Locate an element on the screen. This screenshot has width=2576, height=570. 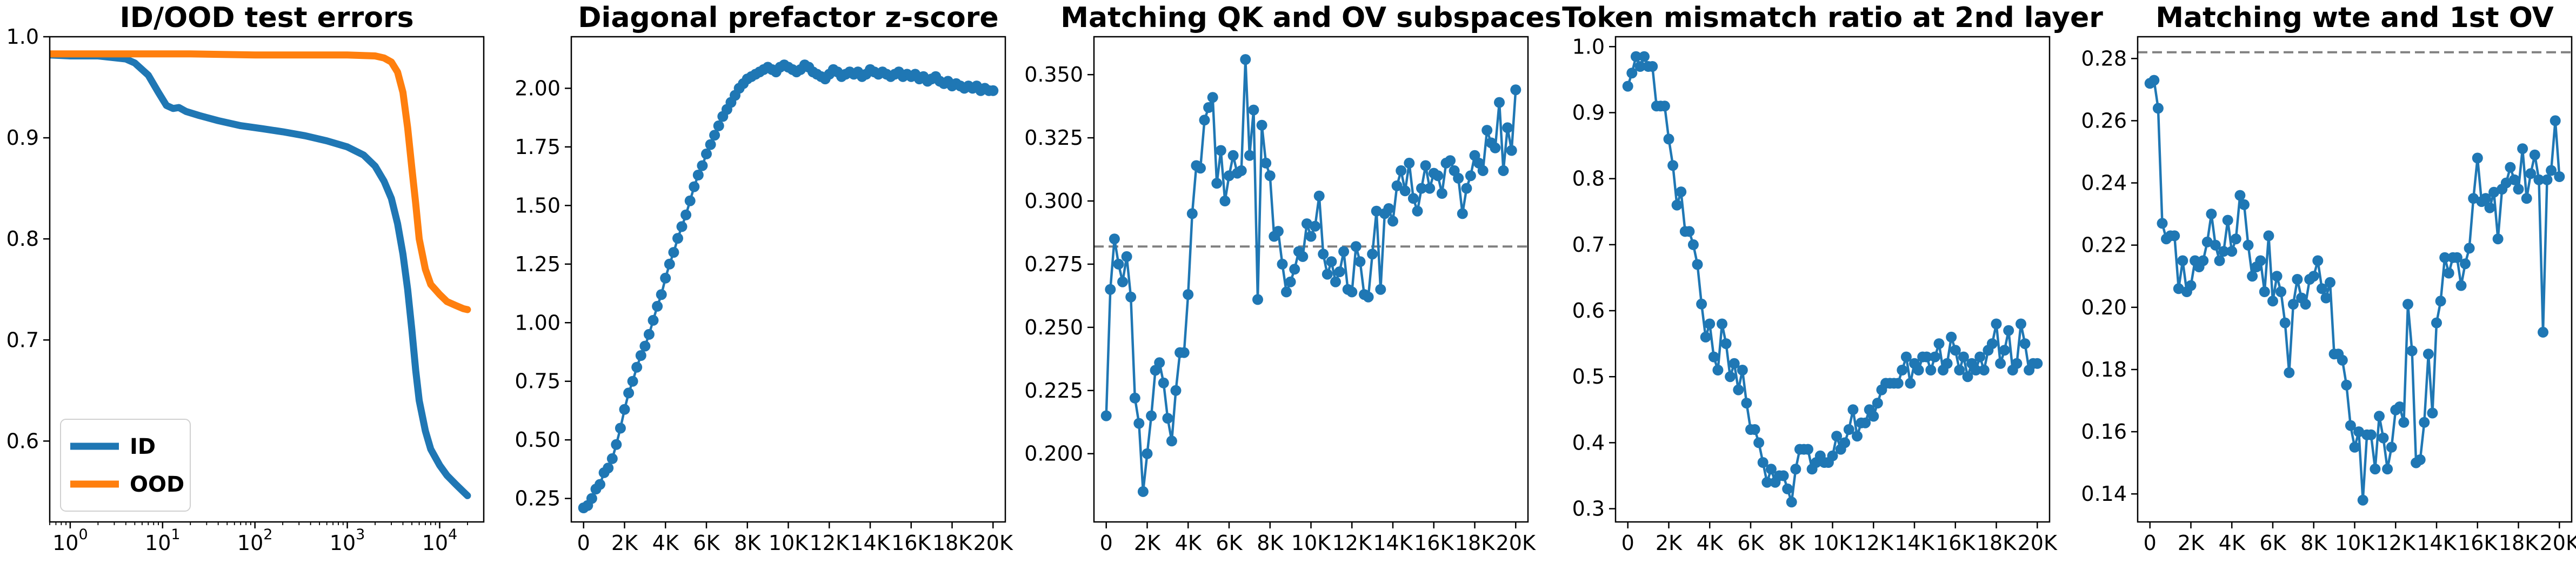
y-tick-label: 1.0 is located at coordinates (1589, 46).